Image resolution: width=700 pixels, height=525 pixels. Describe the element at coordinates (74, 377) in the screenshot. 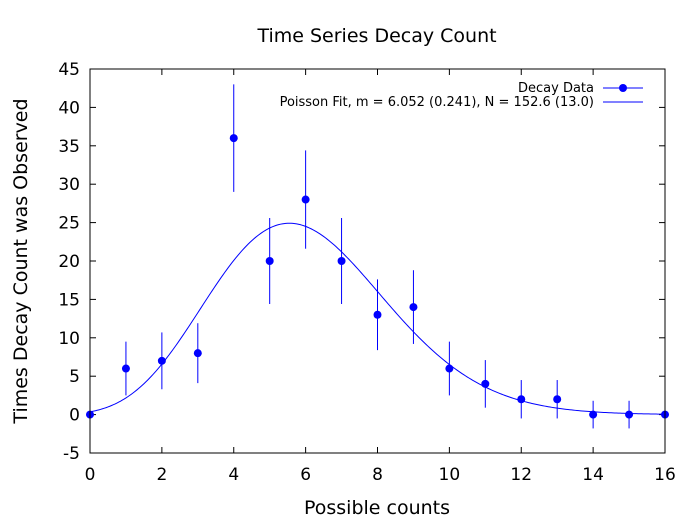

I see `y-tick-label: 5` at that location.